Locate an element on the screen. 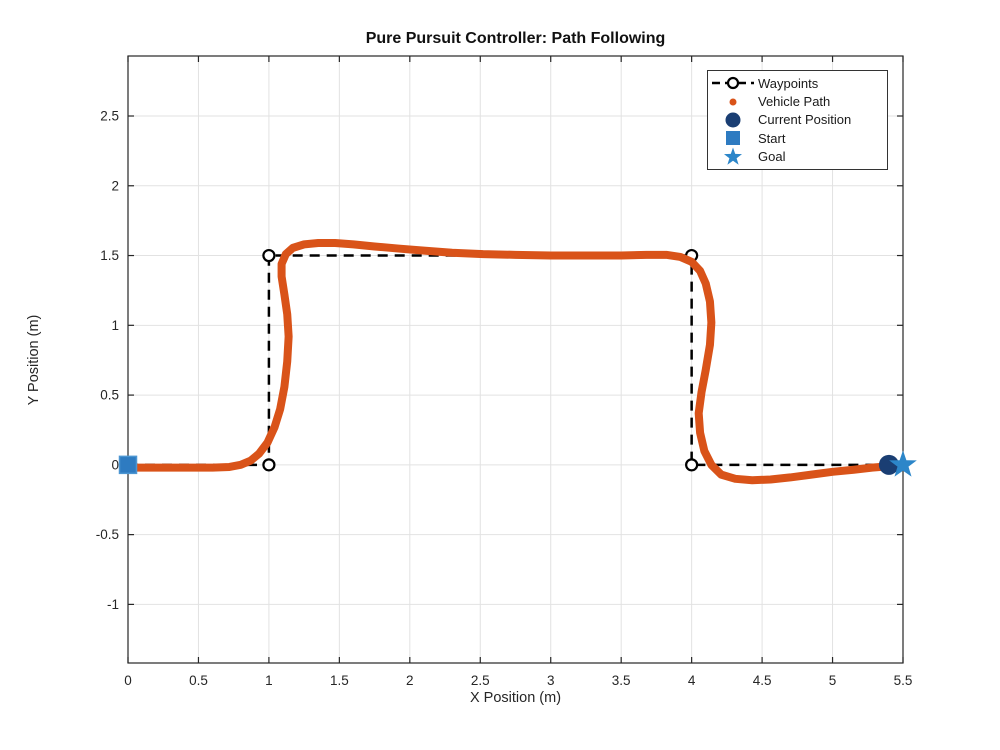  legend-item-goal: Goal is located at coordinates (797, 157).